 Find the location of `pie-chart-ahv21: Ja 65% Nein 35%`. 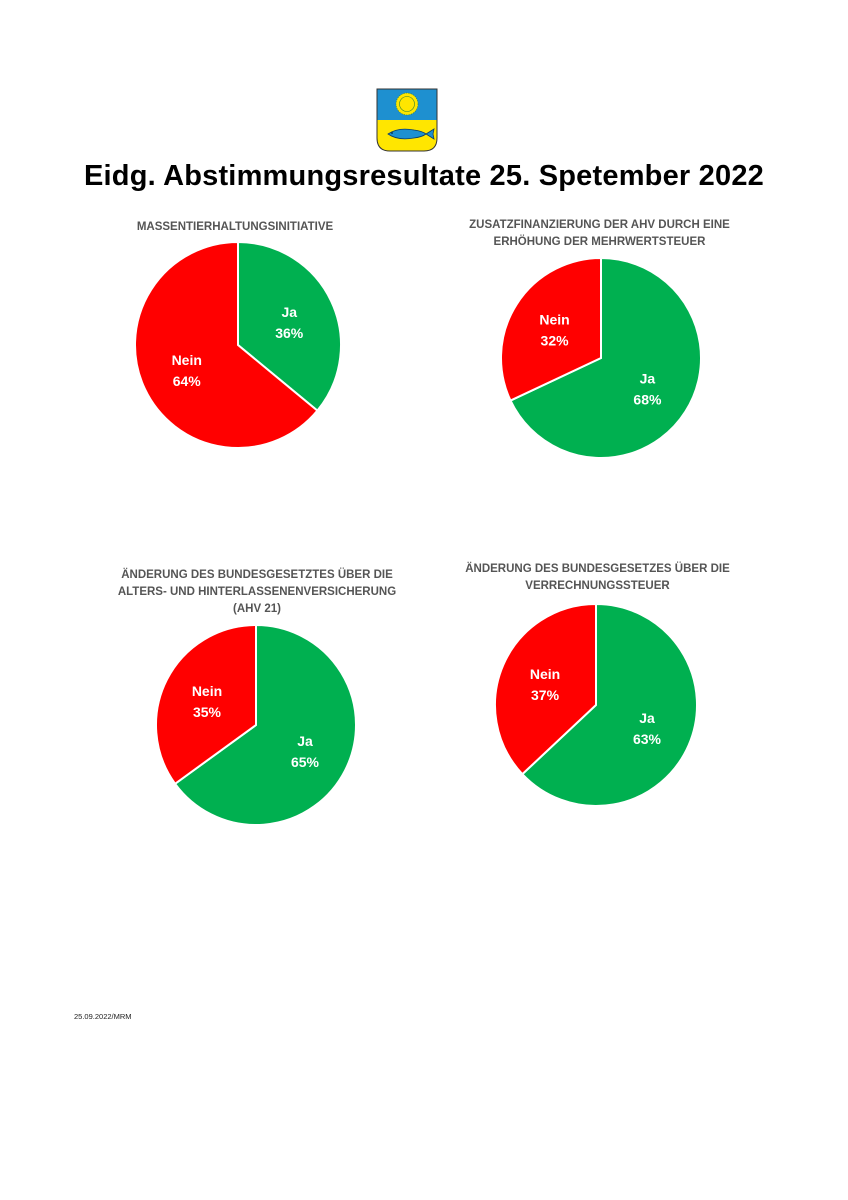

pie-chart-ahv21: Ja 65% Nein 35% is located at coordinates (256, 724).